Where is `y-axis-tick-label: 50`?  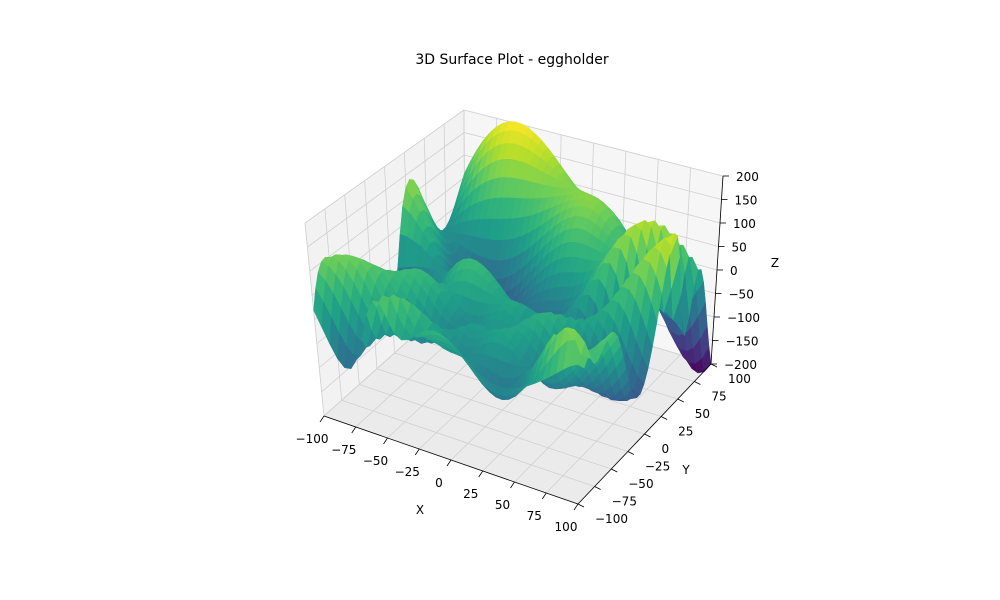
y-axis-tick-label: 50 is located at coordinates (702, 414).